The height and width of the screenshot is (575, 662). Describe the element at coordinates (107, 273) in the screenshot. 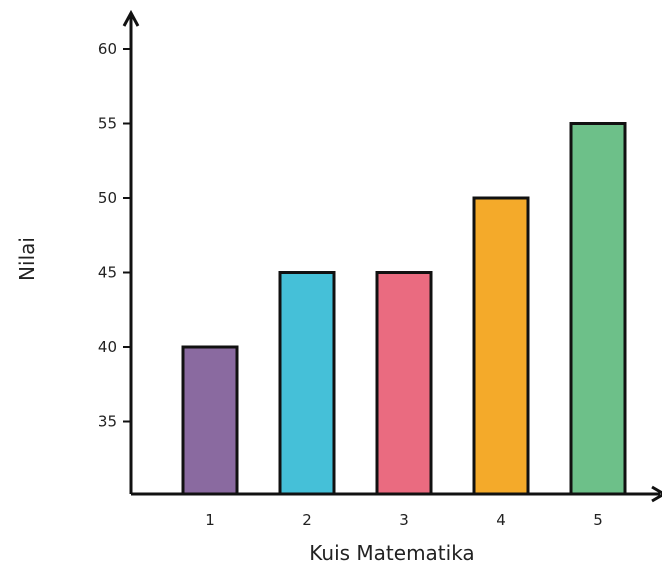

I see `y-tick-label: 45` at that location.